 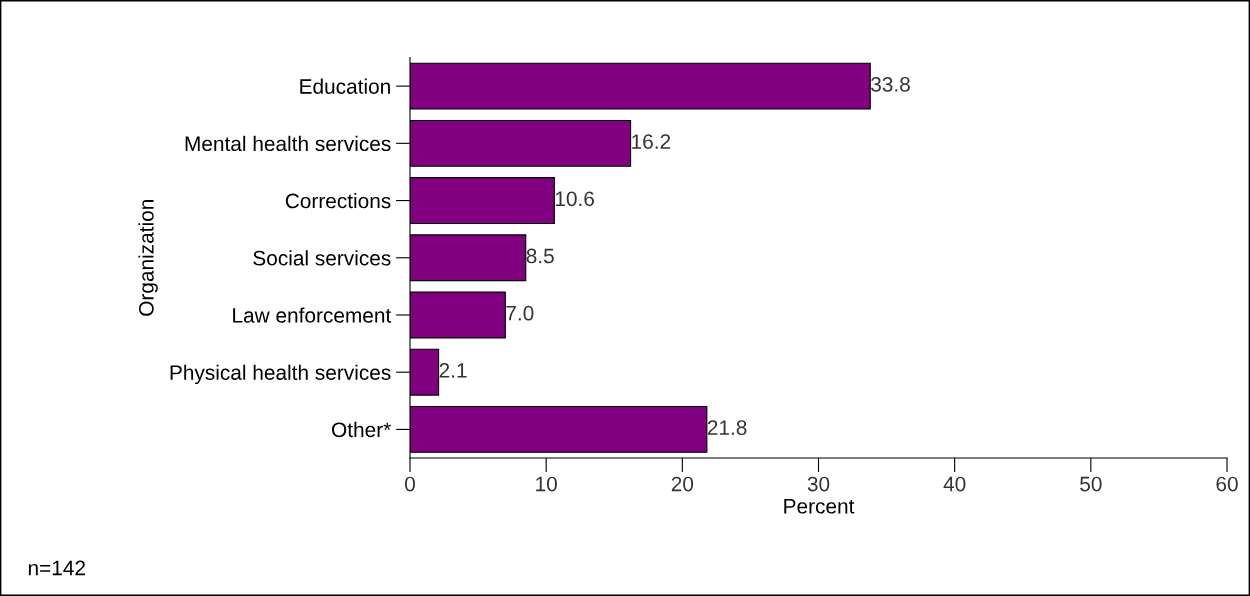 I want to click on y-tick-label: Physical health services, so click(x=280, y=374).